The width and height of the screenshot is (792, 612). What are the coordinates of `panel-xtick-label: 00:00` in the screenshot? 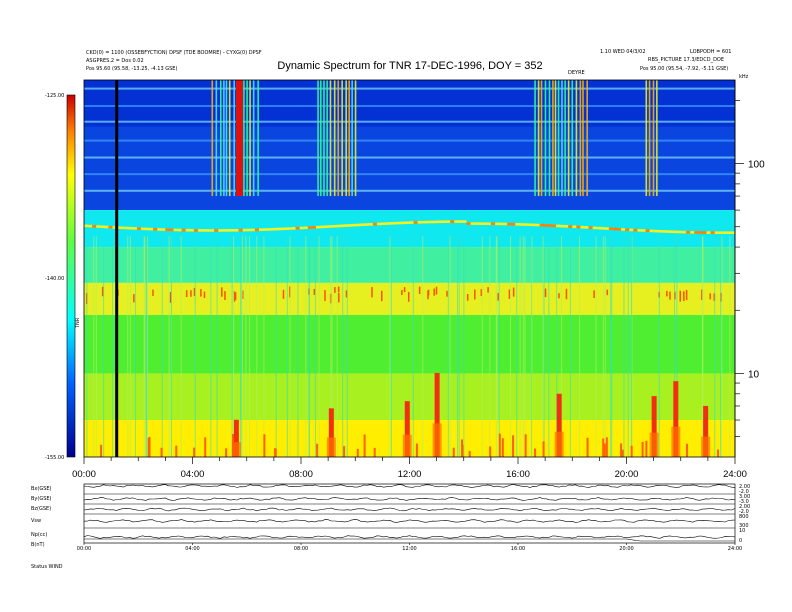 It's located at (84, 549).